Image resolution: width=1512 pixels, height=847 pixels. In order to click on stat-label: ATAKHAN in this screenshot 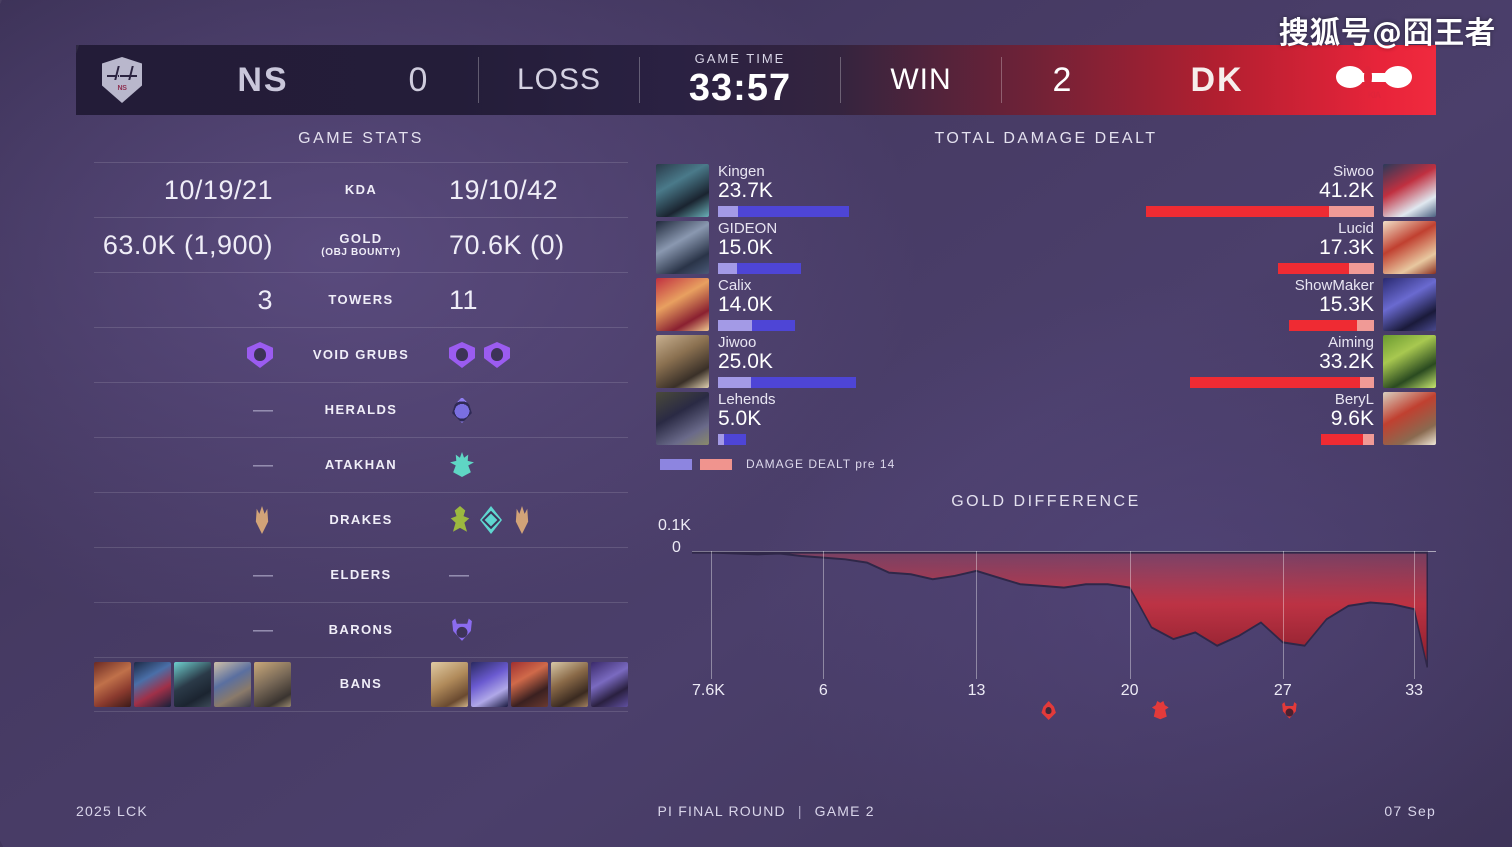, I will do `click(361, 464)`.